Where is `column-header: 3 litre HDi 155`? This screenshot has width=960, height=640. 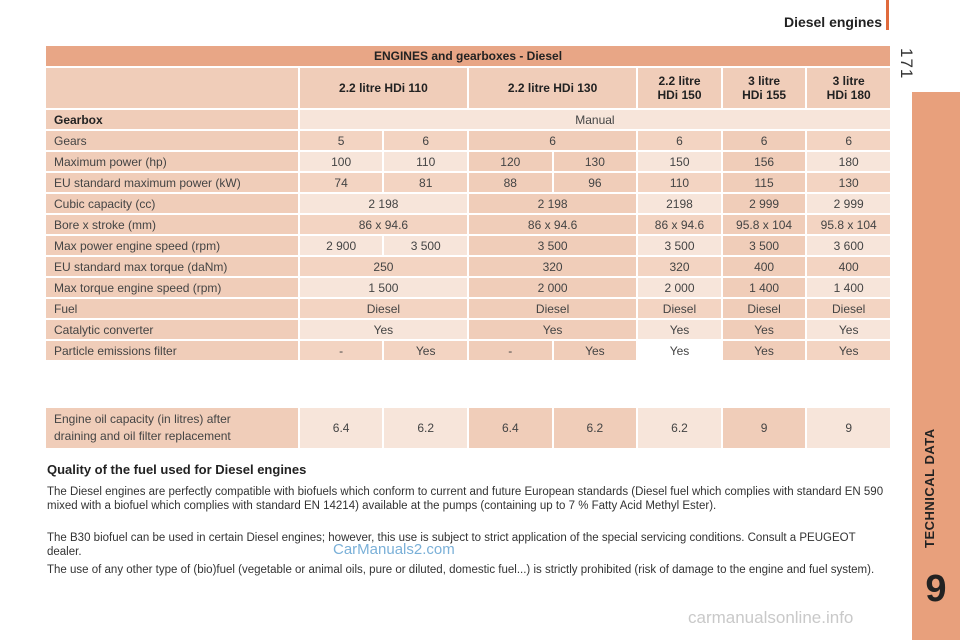 column-header: 3 litre HDi 155 is located at coordinates (764, 88).